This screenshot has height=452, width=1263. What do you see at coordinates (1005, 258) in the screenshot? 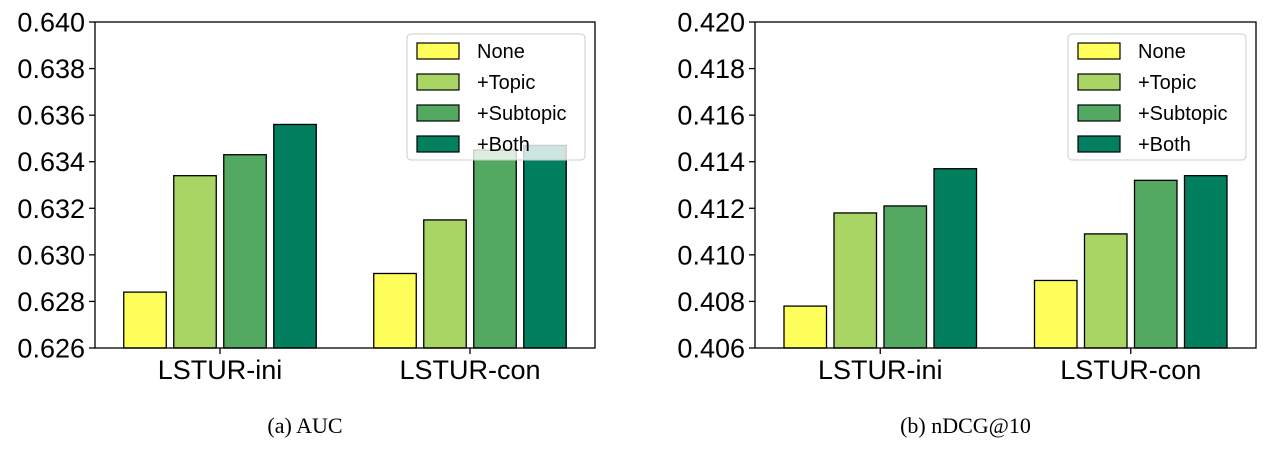
I see `bars-ndcg` at bounding box center [1005, 258].